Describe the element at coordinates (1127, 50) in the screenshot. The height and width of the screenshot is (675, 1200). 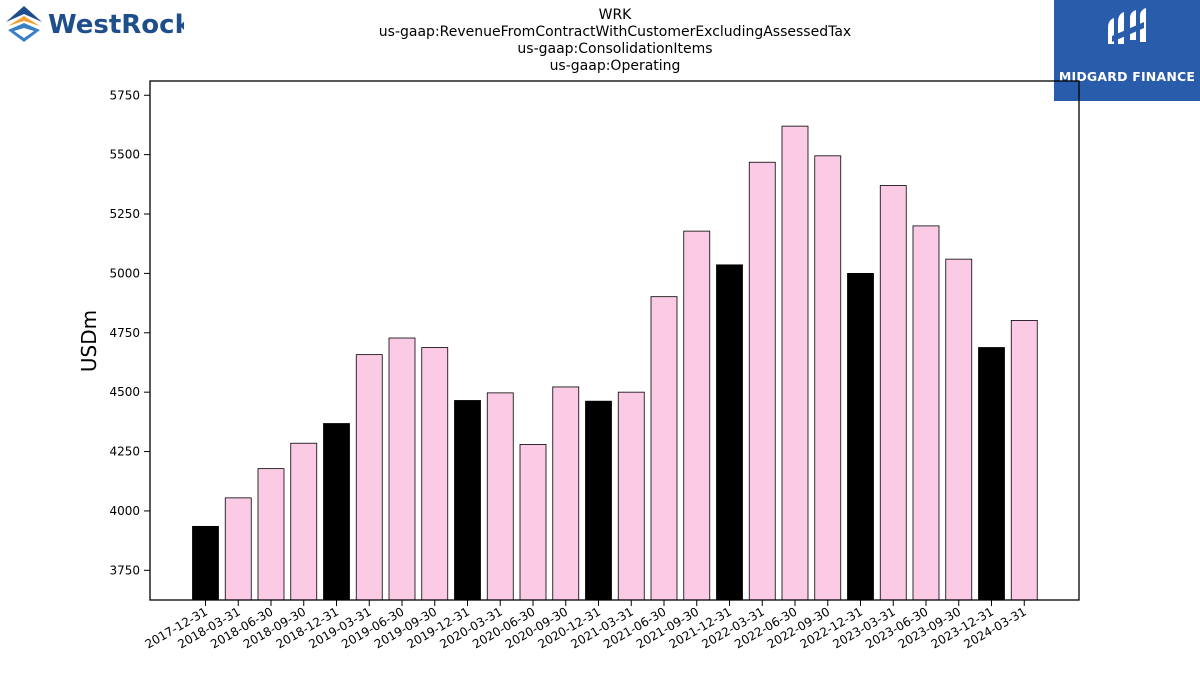
I see `midgard-finance-logo: MIDGARD FINANCE` at that location.